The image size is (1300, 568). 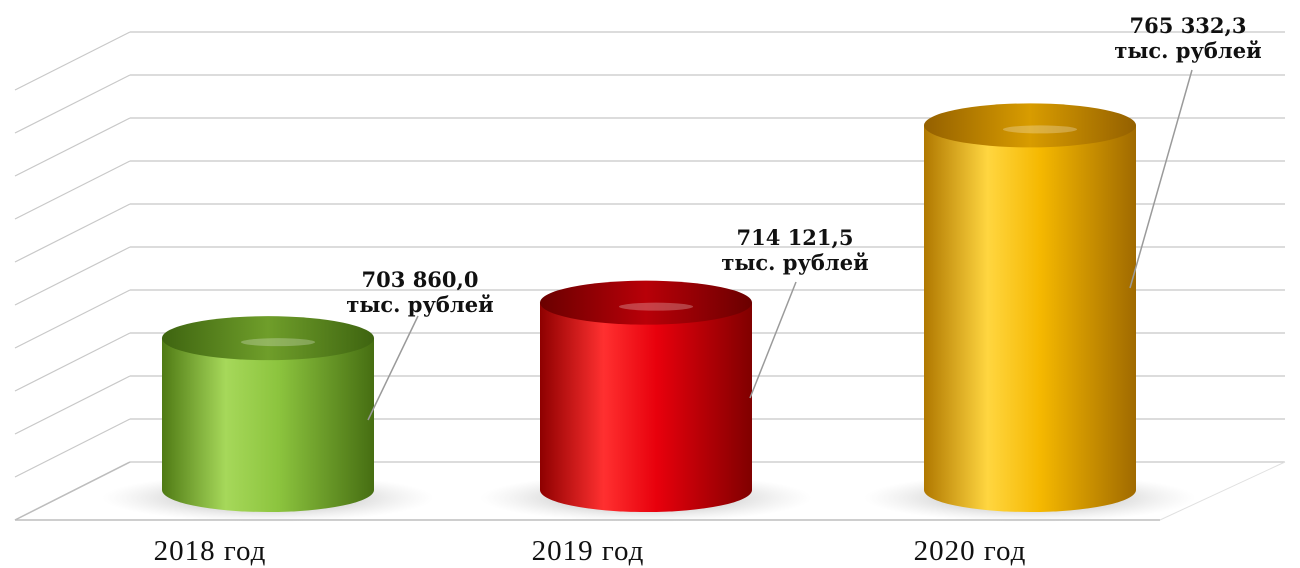 I want to click on x-axis-labels: 2018 год 2019 год 2020 год, so click(x=590, y=551).